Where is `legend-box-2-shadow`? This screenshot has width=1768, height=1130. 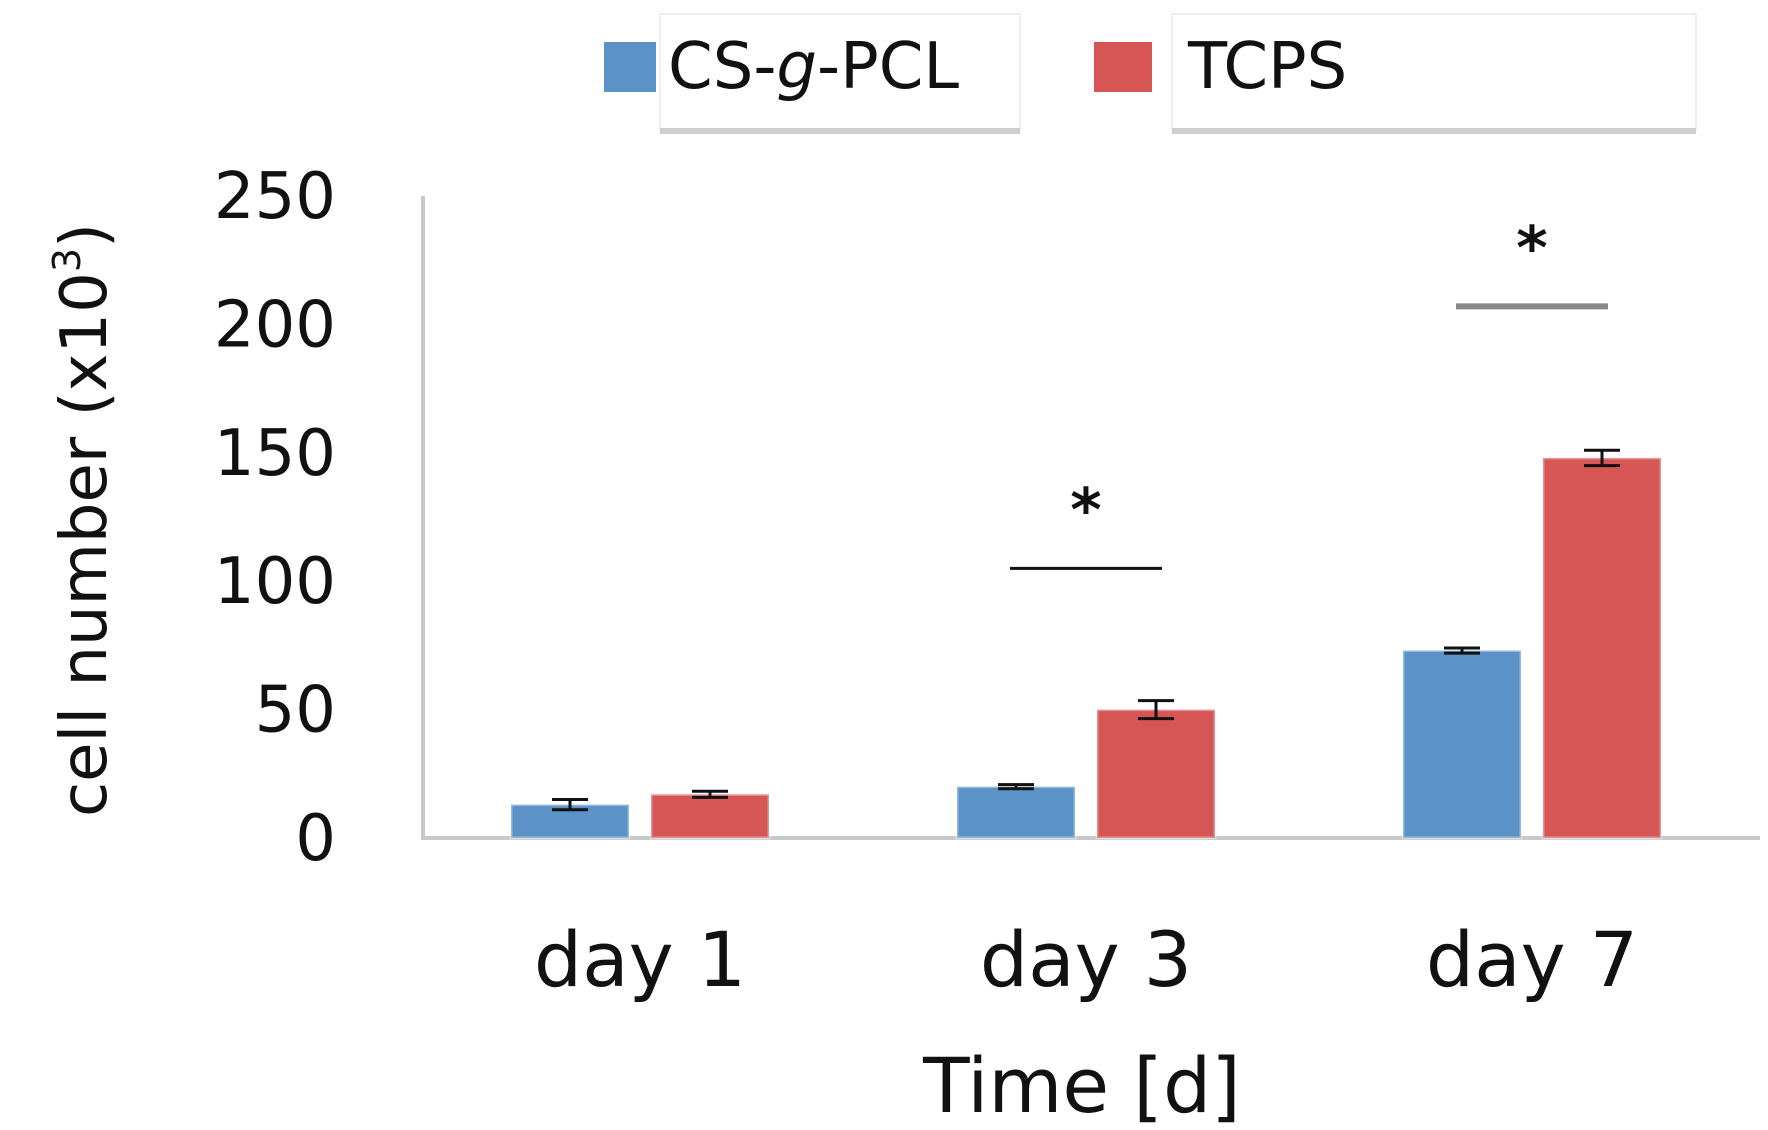 legend-box-2-shadow is located at coordinates (1434, 131).